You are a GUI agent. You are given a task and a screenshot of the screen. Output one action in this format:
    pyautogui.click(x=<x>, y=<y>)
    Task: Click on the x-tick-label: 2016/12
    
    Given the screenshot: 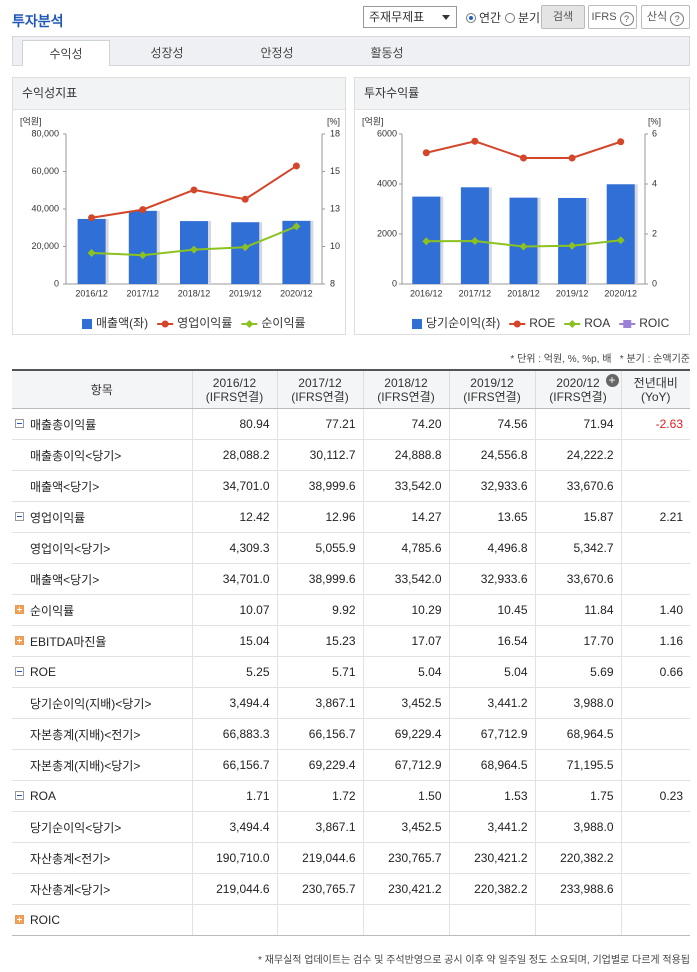 What is the action you would take?
    pyautogui.click(x=91, y=293)
    